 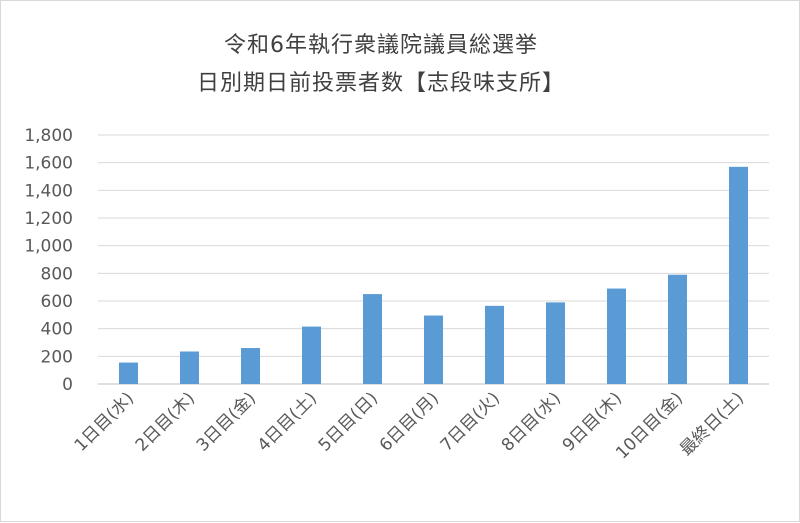 I want to click on y-tick-label: 1,000, so click(x=48, y=247).